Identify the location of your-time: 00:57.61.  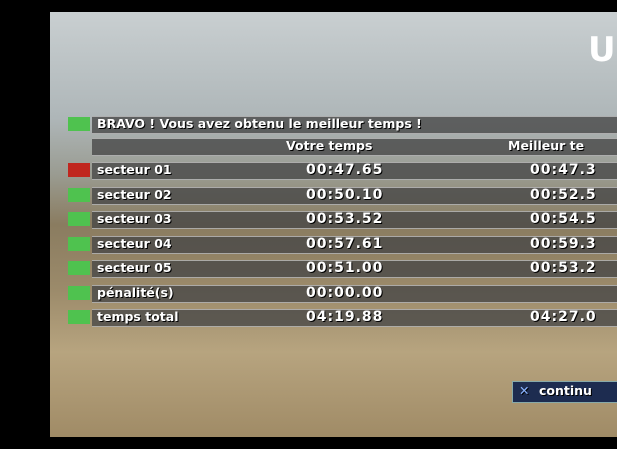
(345, 243).